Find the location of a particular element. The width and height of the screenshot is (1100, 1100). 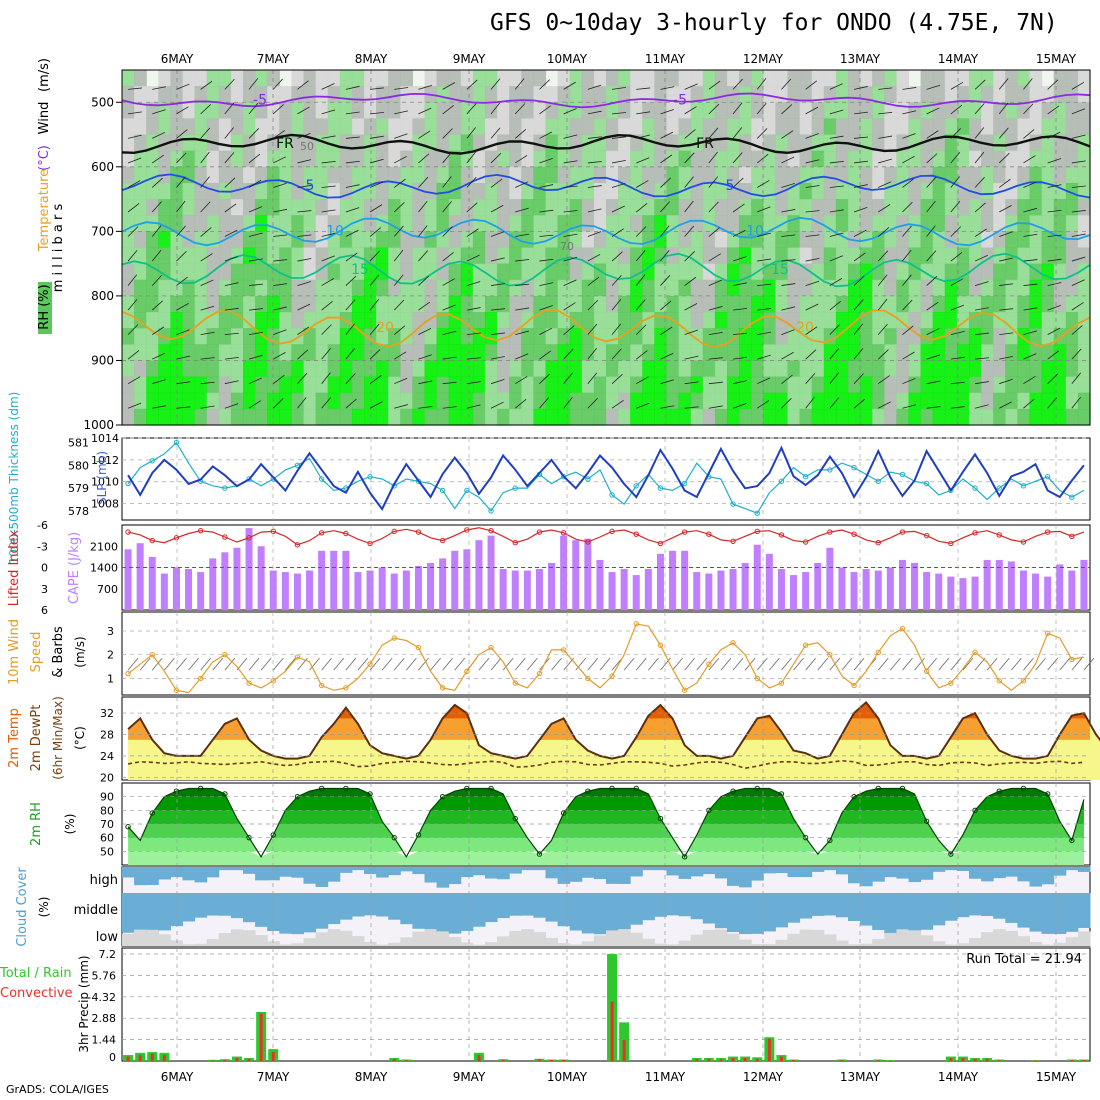

wind10m-series-point is located at coordinates (491, 647).